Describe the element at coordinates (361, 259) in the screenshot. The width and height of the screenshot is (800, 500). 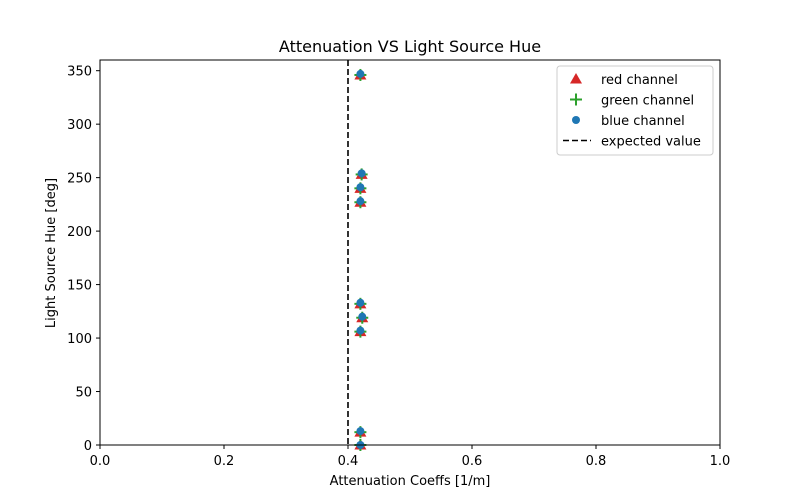
I see `data-points` at that location.